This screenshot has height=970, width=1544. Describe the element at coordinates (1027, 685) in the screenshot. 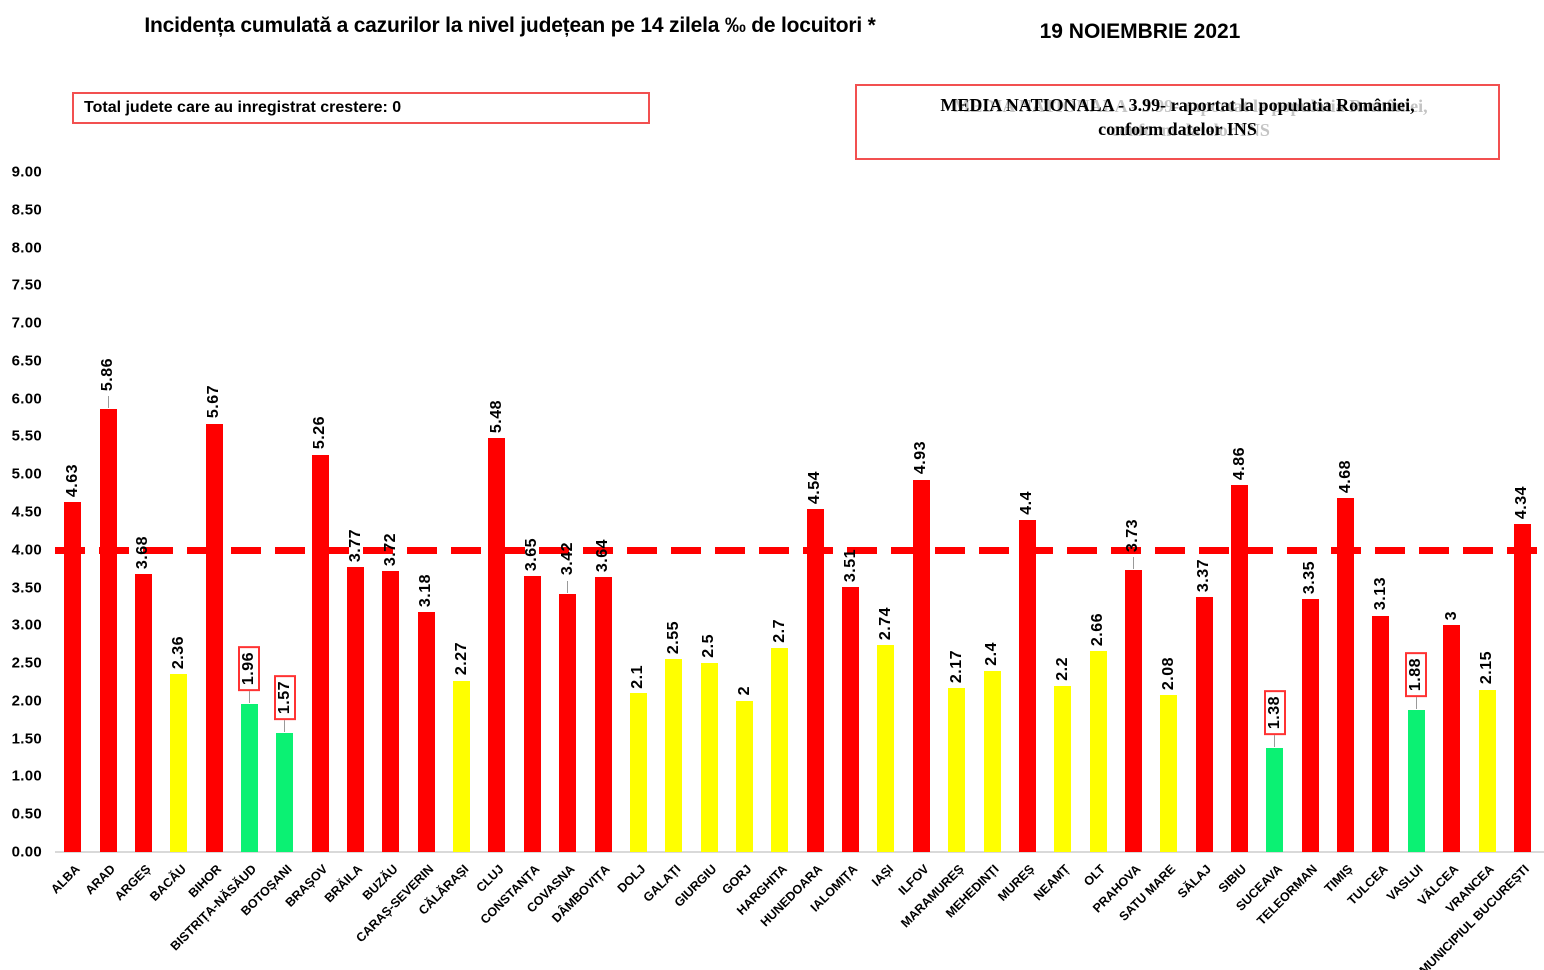

I see `bar-mureș` at that location.